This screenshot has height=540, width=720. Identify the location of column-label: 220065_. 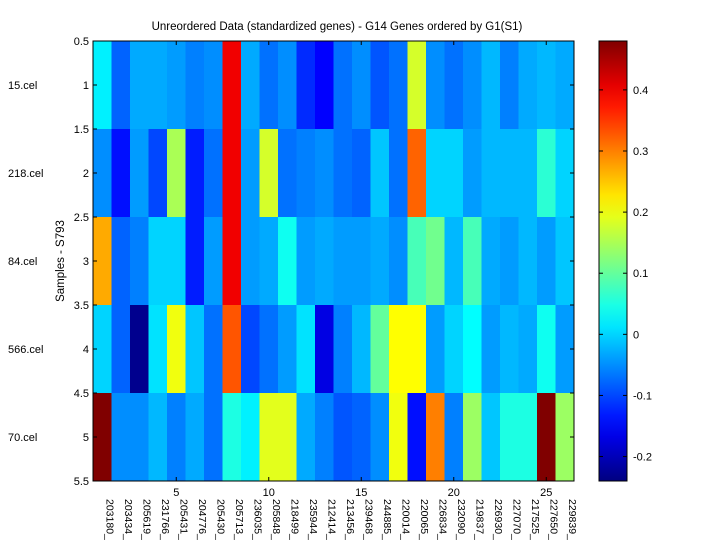
(424, 519).